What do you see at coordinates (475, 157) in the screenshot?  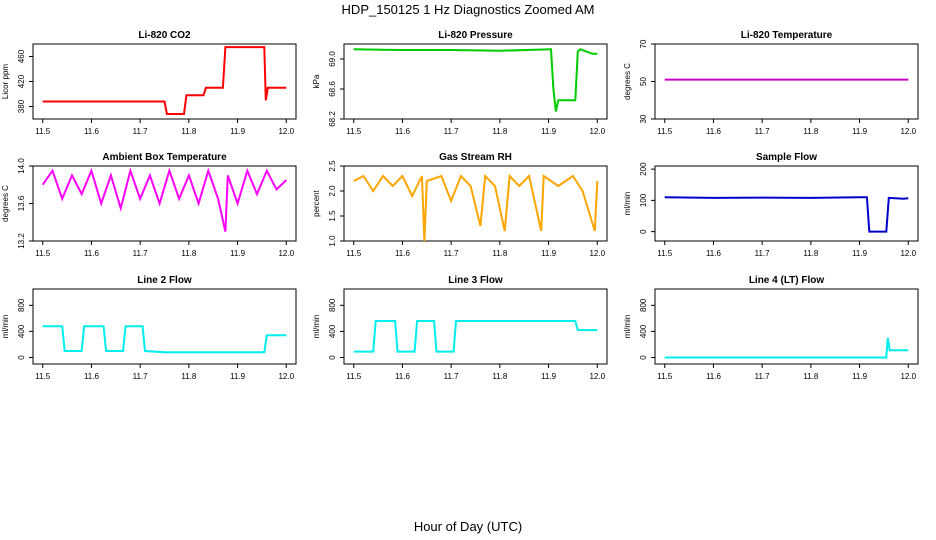 I see `panel-title: Gas Stream RH` at bounding box center [475, 157].